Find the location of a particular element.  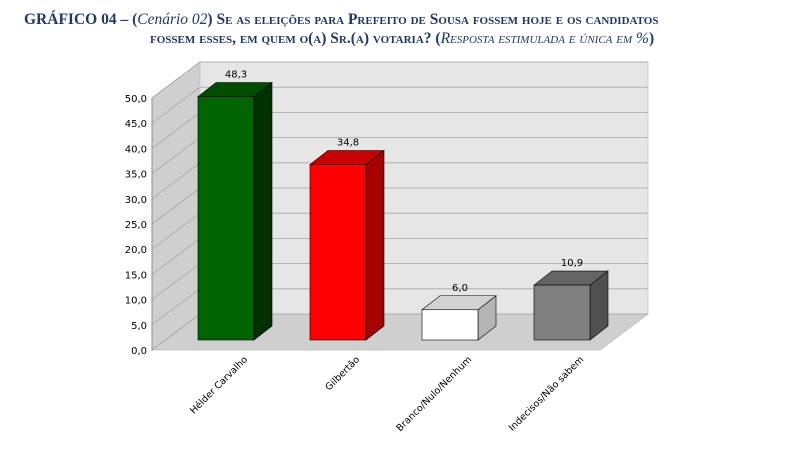

x-tick-label: Hélder Carvalho is located at coordinates (219, 385).